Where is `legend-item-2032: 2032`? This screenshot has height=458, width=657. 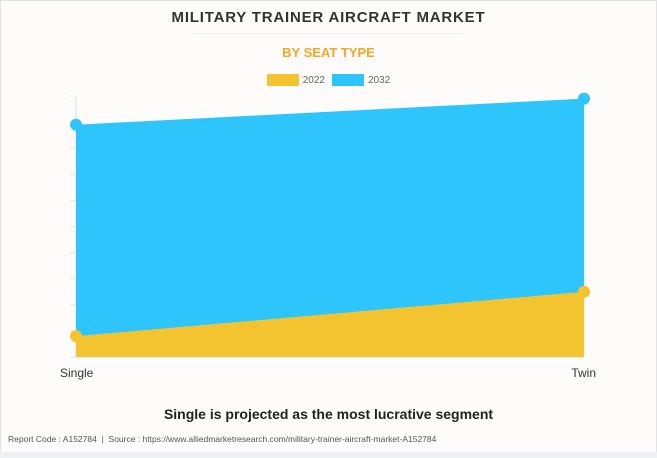
legend-item-2032: 2032 is located at coordinates (361, 80).